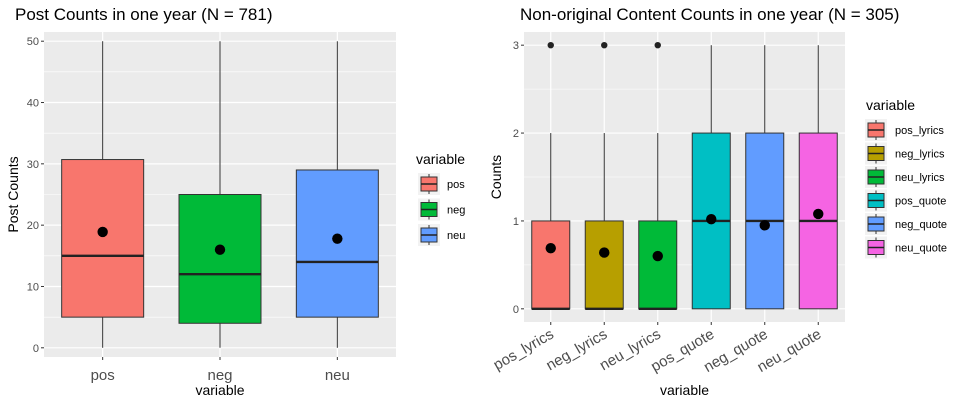 The width and height of the screenshot is (966, 410). Describe the element at coordinates (516, 222) in the screenshot. I see `panel2-y-tick-label: 1` at that location.